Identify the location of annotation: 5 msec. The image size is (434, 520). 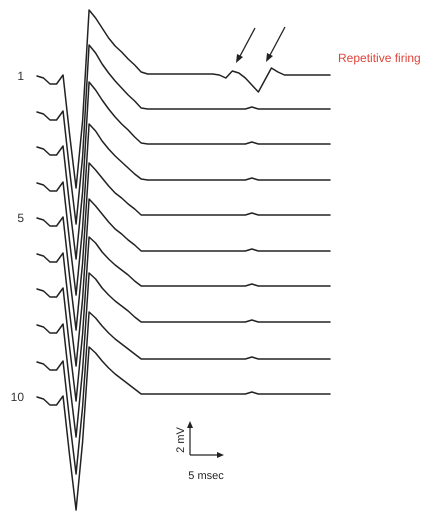
(206, 476).